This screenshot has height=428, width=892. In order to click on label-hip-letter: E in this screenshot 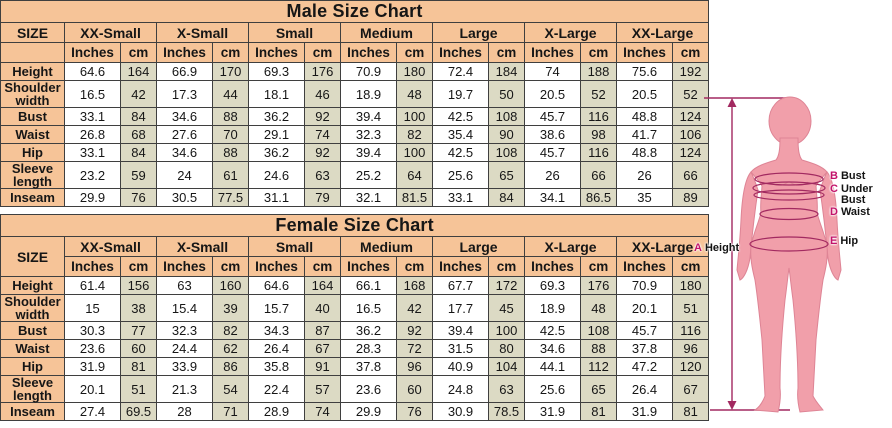, I will do `click(834, 241)`.